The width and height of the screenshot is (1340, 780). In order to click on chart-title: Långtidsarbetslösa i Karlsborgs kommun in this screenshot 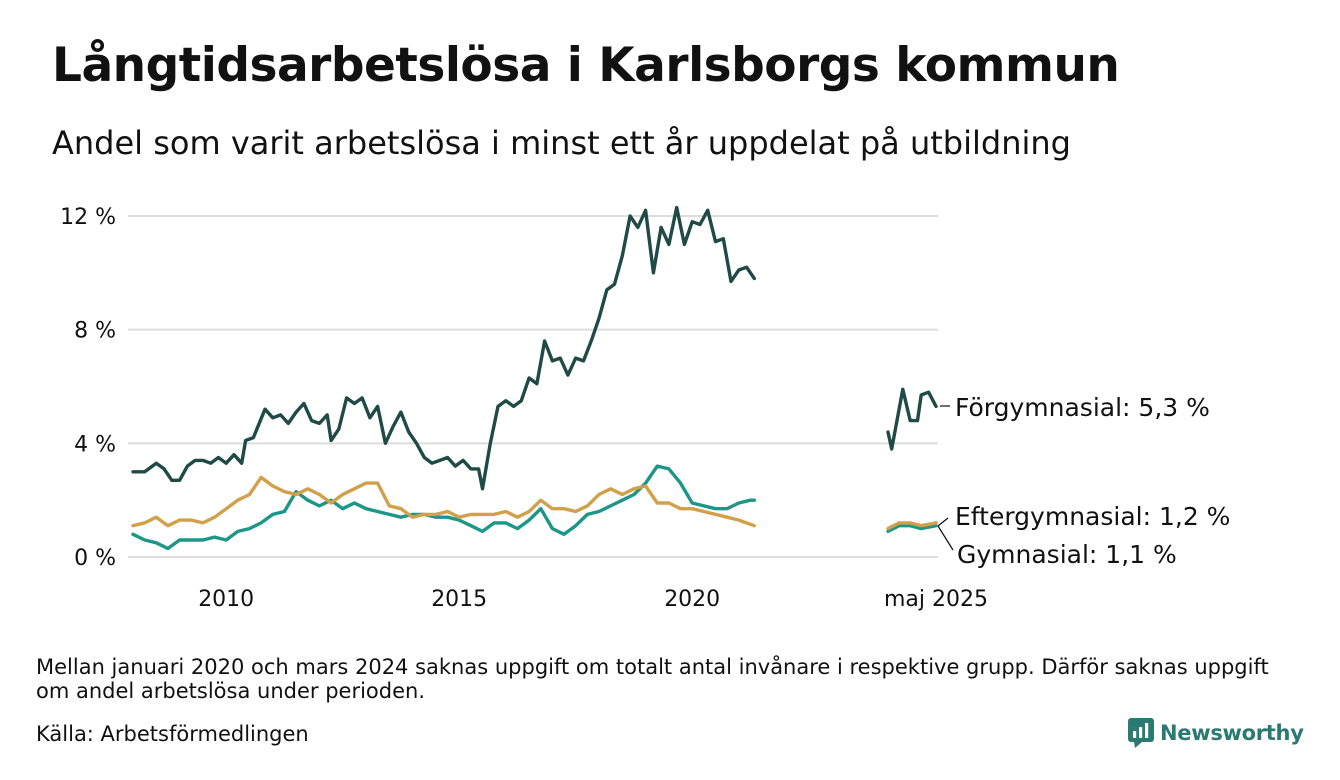, I will do `click(586, 65)`.